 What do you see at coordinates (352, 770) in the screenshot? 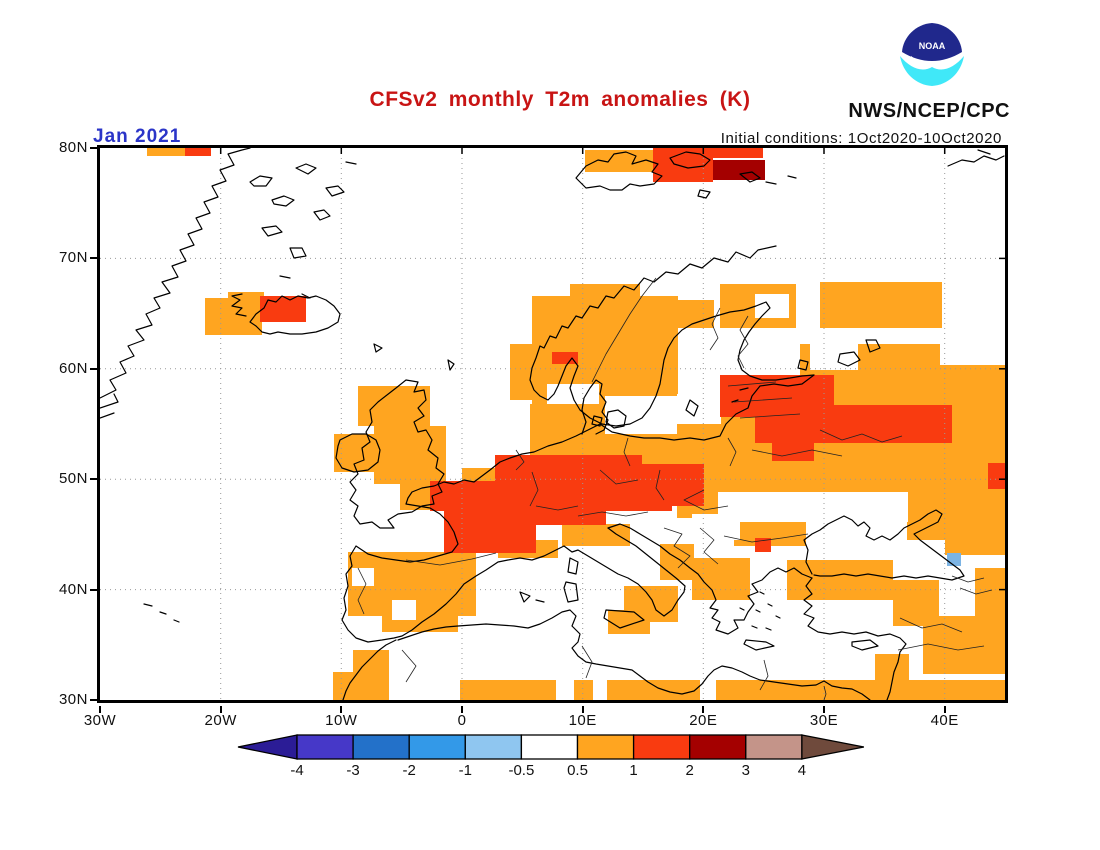
I see `colorbar-tick-label: -3` at bounding box center [352, 770].